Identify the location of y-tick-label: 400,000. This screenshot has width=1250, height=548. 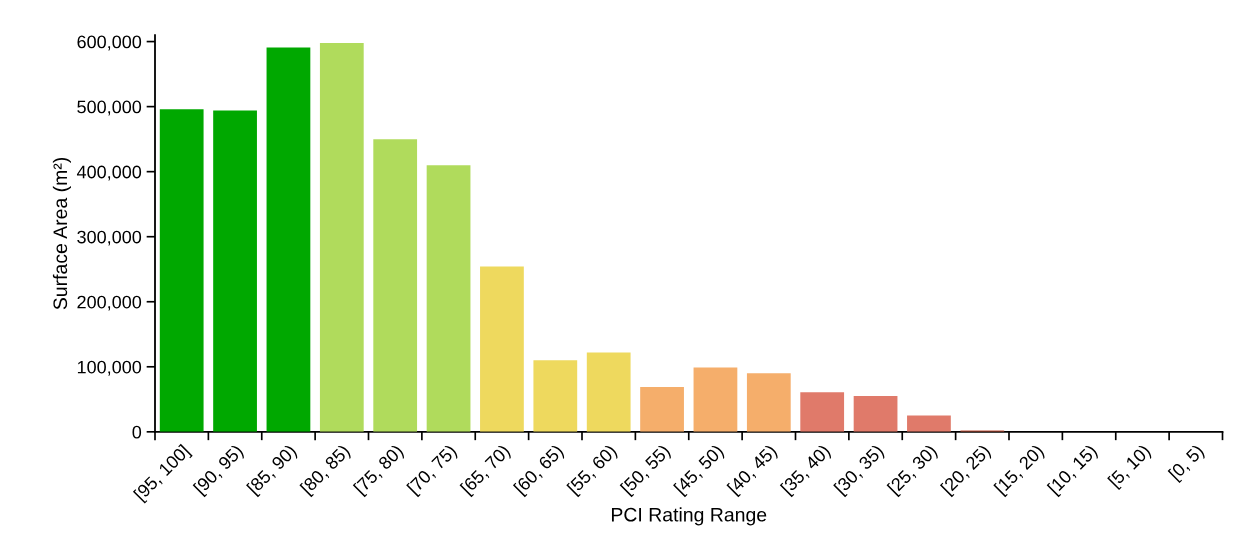
(109, 173).